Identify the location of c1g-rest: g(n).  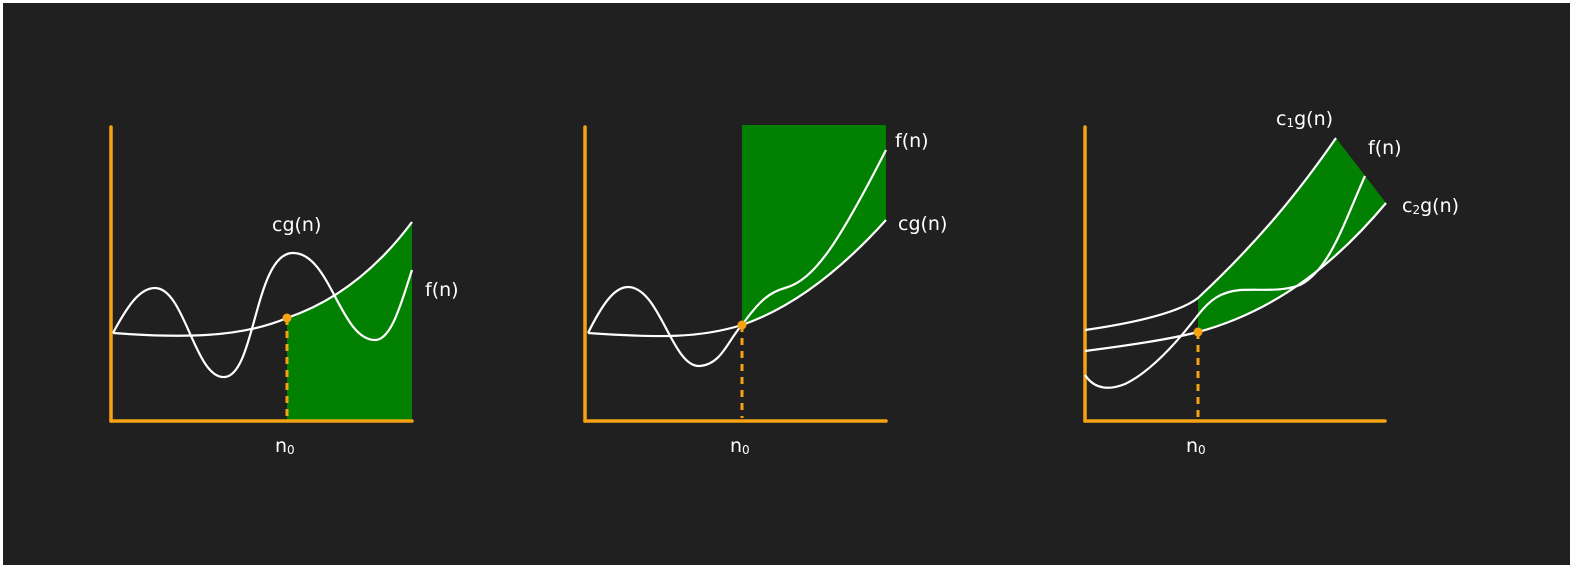
(1313, 119).